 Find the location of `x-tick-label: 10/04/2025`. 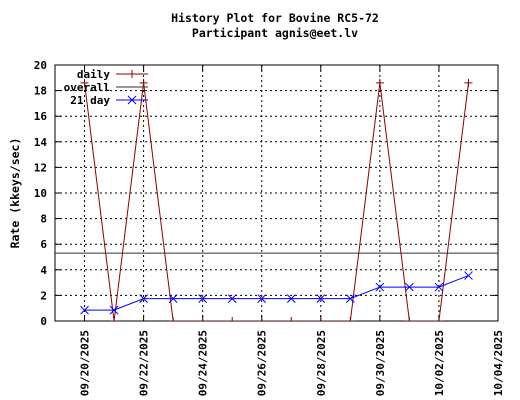

x-tick-label: 10/04/2025 is located at coordinates (498, 363).